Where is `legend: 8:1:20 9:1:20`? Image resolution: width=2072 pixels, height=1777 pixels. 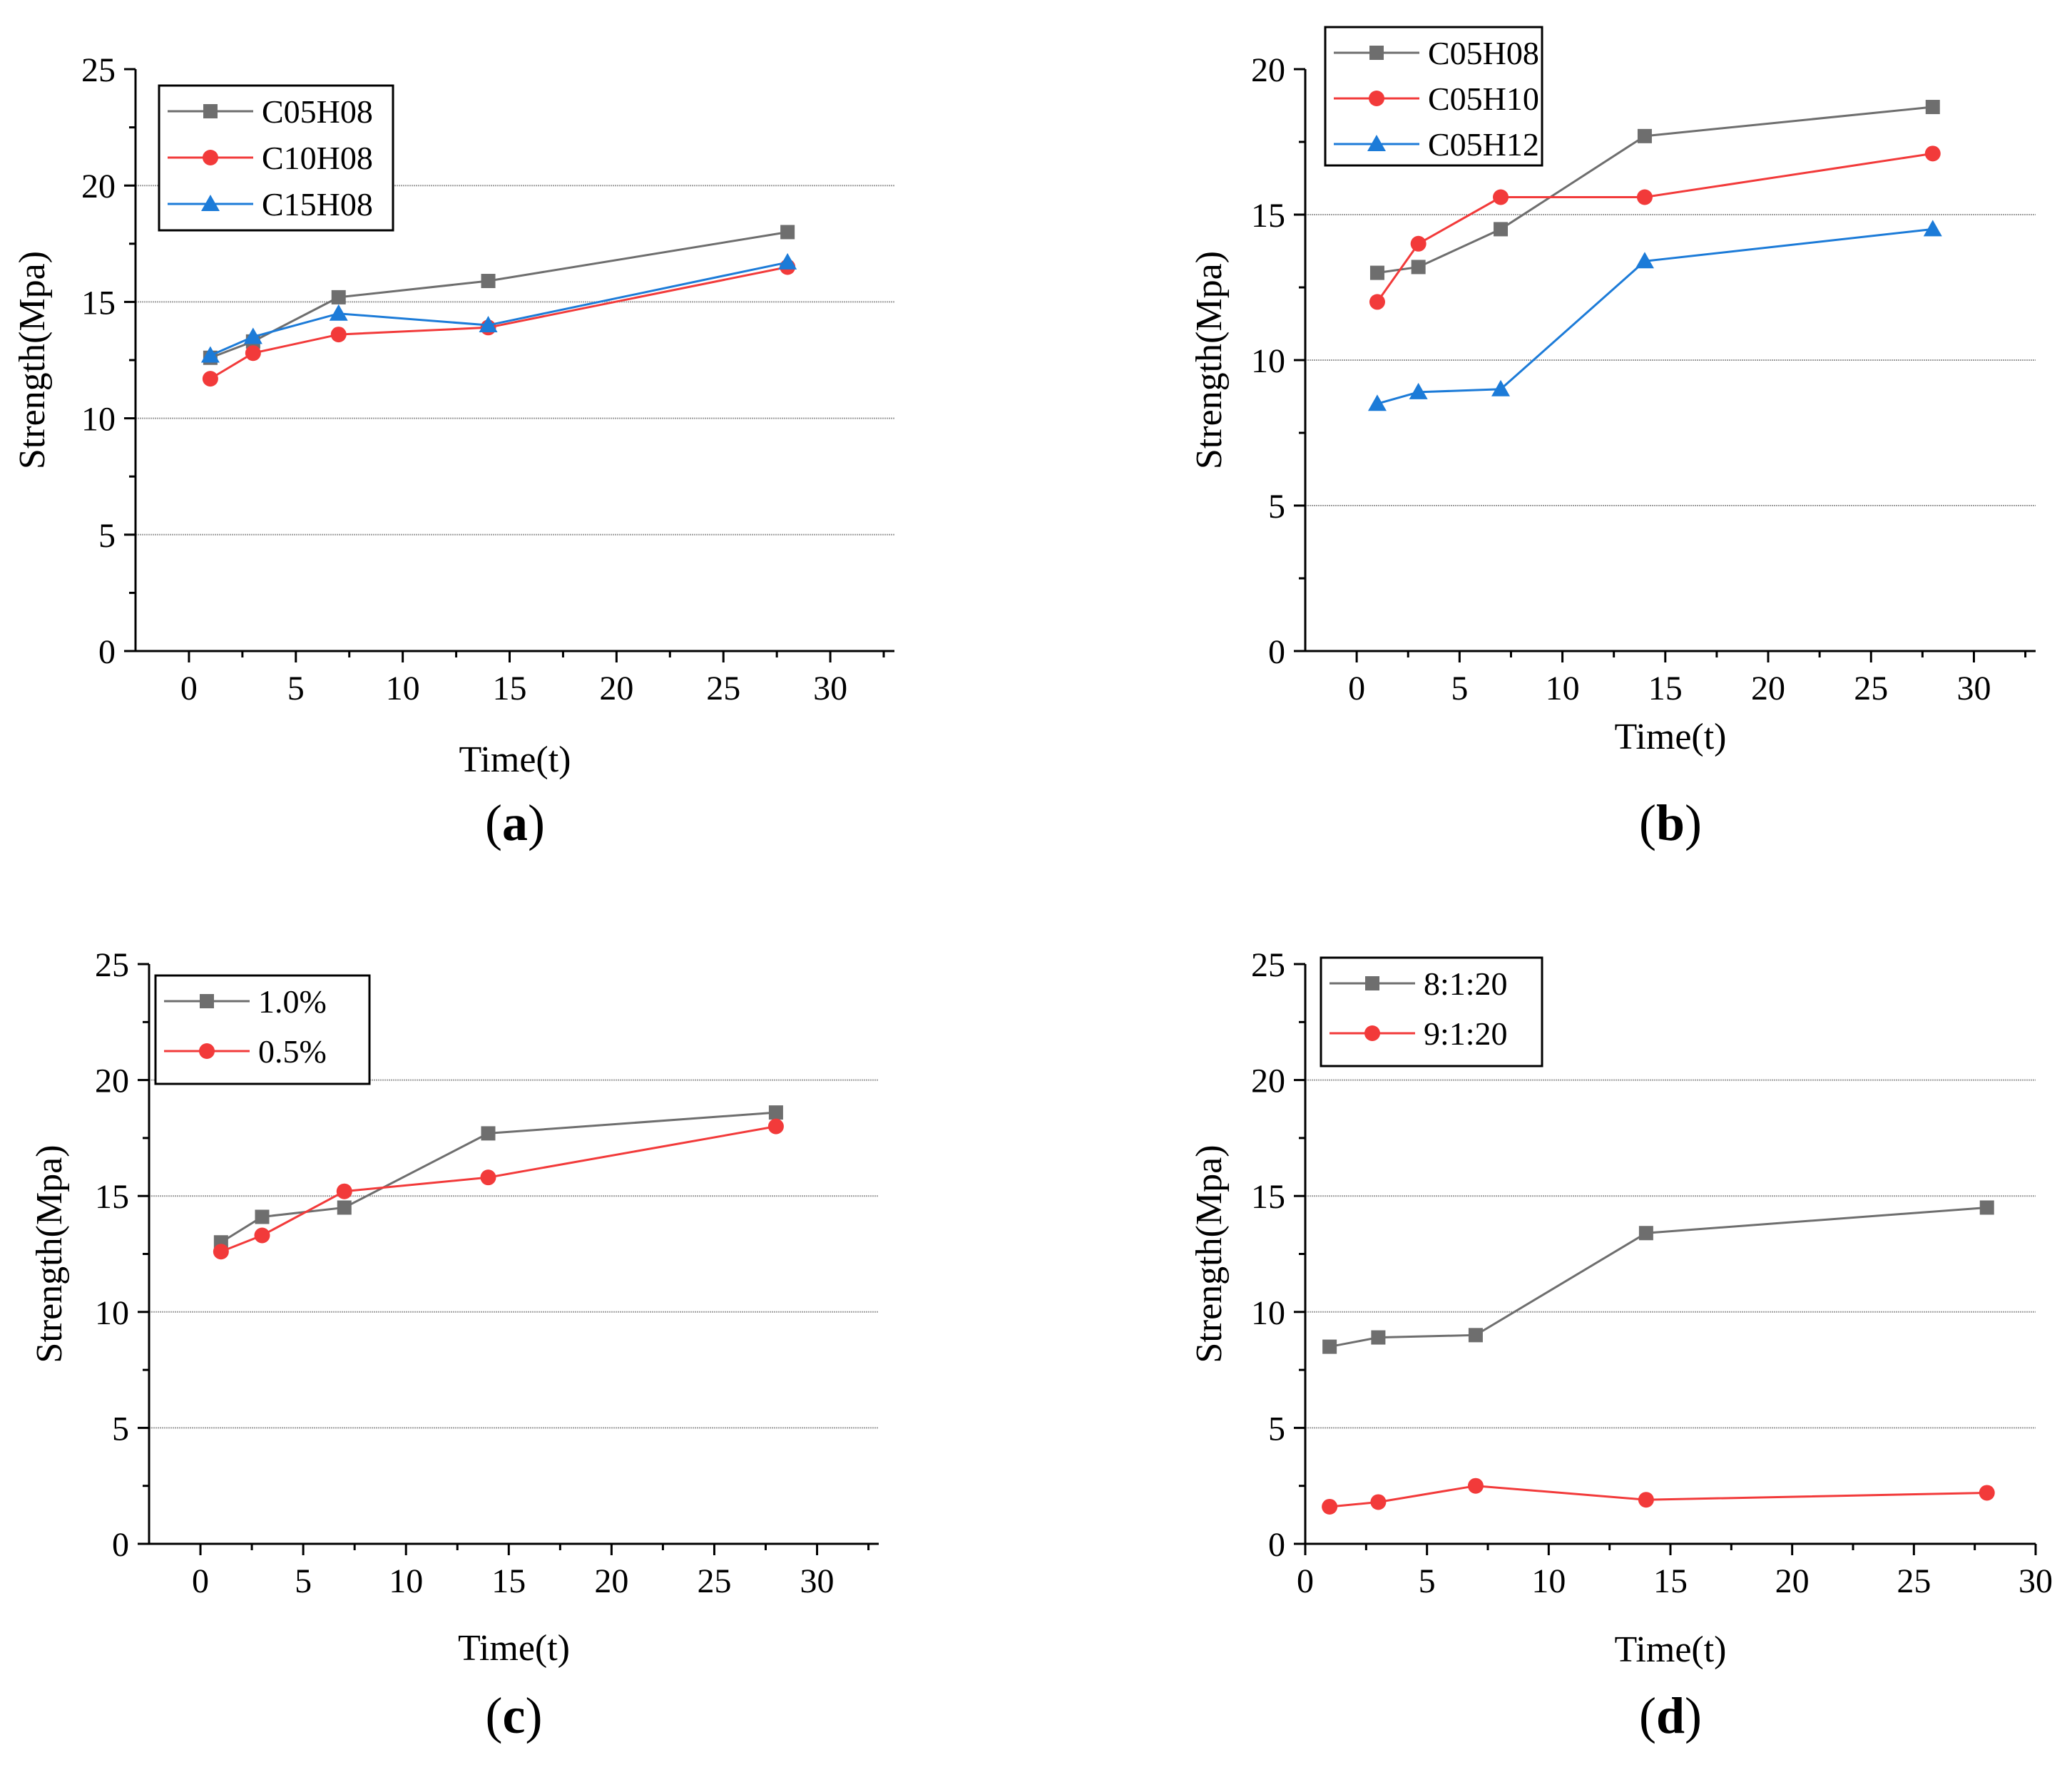 legend: 8:1:20 9:1:20 is located at coordinates (1431, 1011).